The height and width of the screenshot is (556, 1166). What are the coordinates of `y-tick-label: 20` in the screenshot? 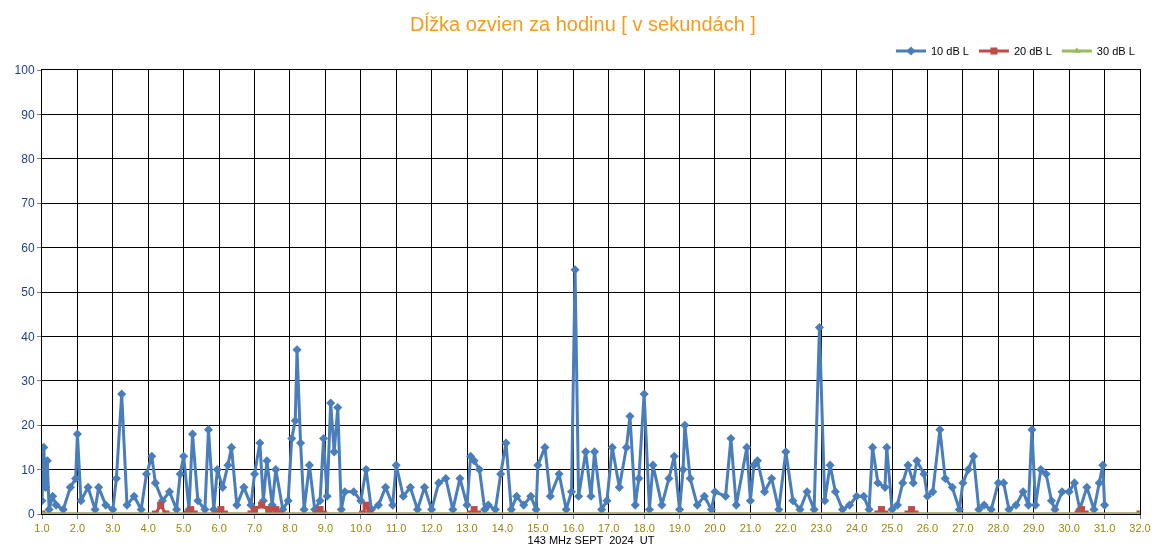 It's located at (28, 425).